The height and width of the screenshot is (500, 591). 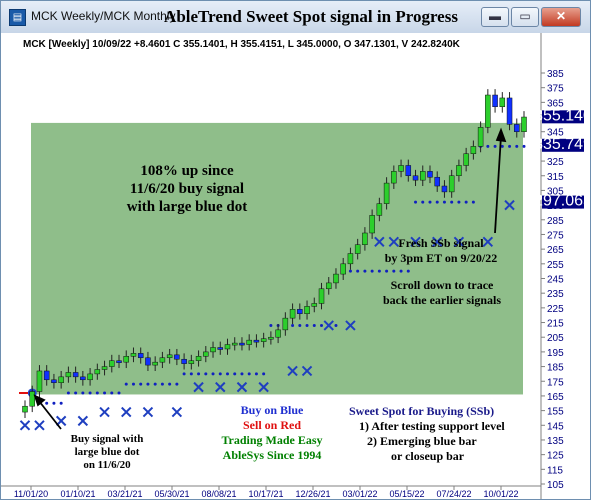 I want to click on sweet-spot-line-2: 2) Emerging blue bar, so click(x=422, y=441).